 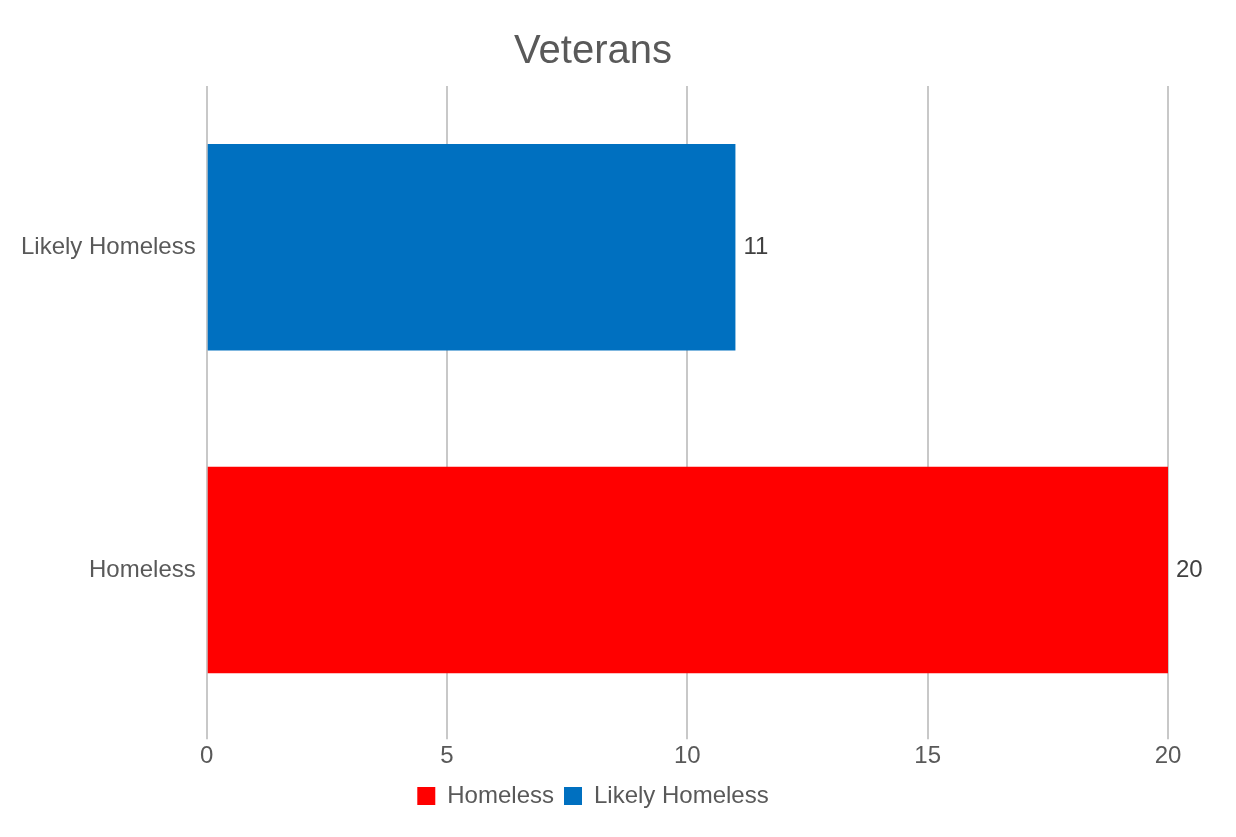 What do you see at coordinates (500, 794) in the screenshot?
I see `legend-label: Homeless` at bounding box center [500, 794].